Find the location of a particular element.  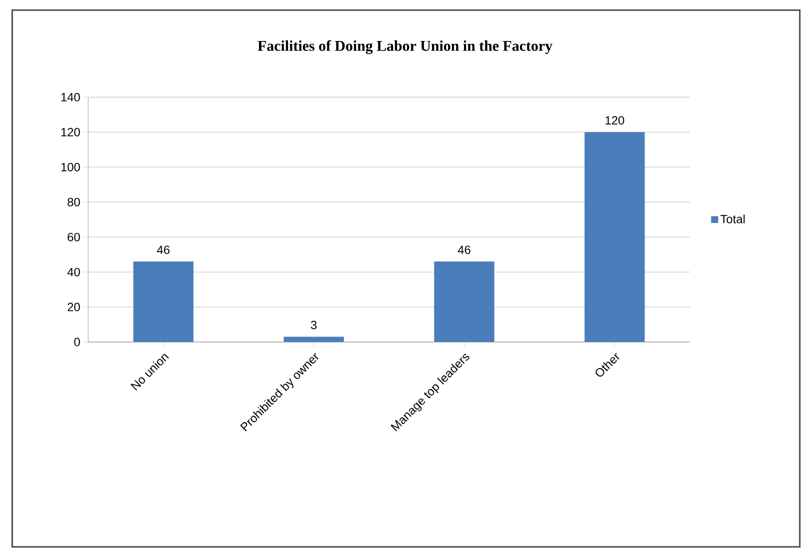

y-tick-label: 140 is located at coordinates (70, 97).